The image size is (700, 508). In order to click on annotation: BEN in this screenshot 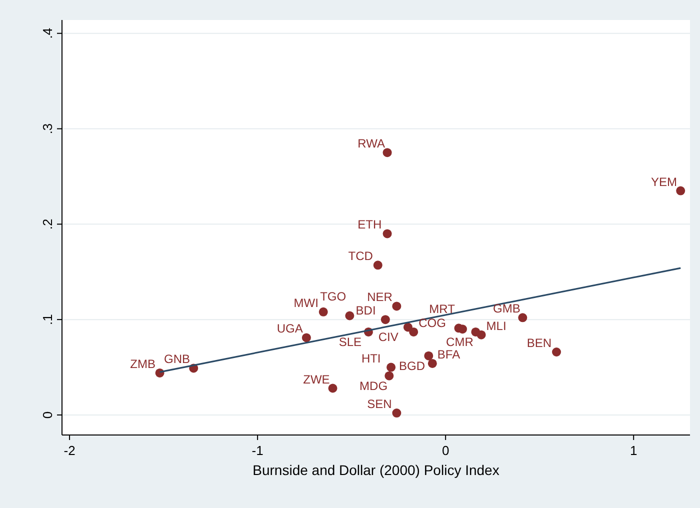, I will do `click(539, 343)`.